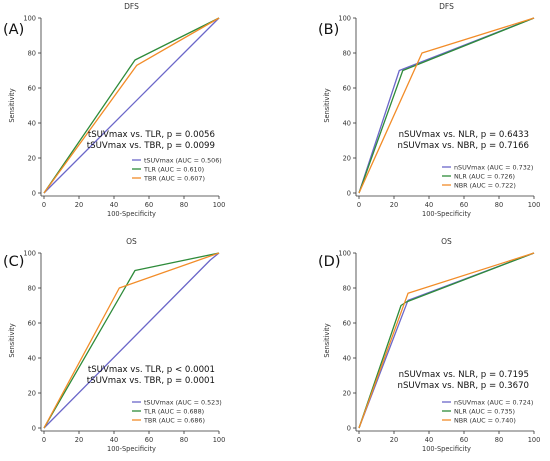 Image resolution: width=550 pixels, height=461 pixels. Describe the element at coordinates (173, 169) in the screenshot. I see `legend-entry: TLR (AUC = 0.610)` at that location.